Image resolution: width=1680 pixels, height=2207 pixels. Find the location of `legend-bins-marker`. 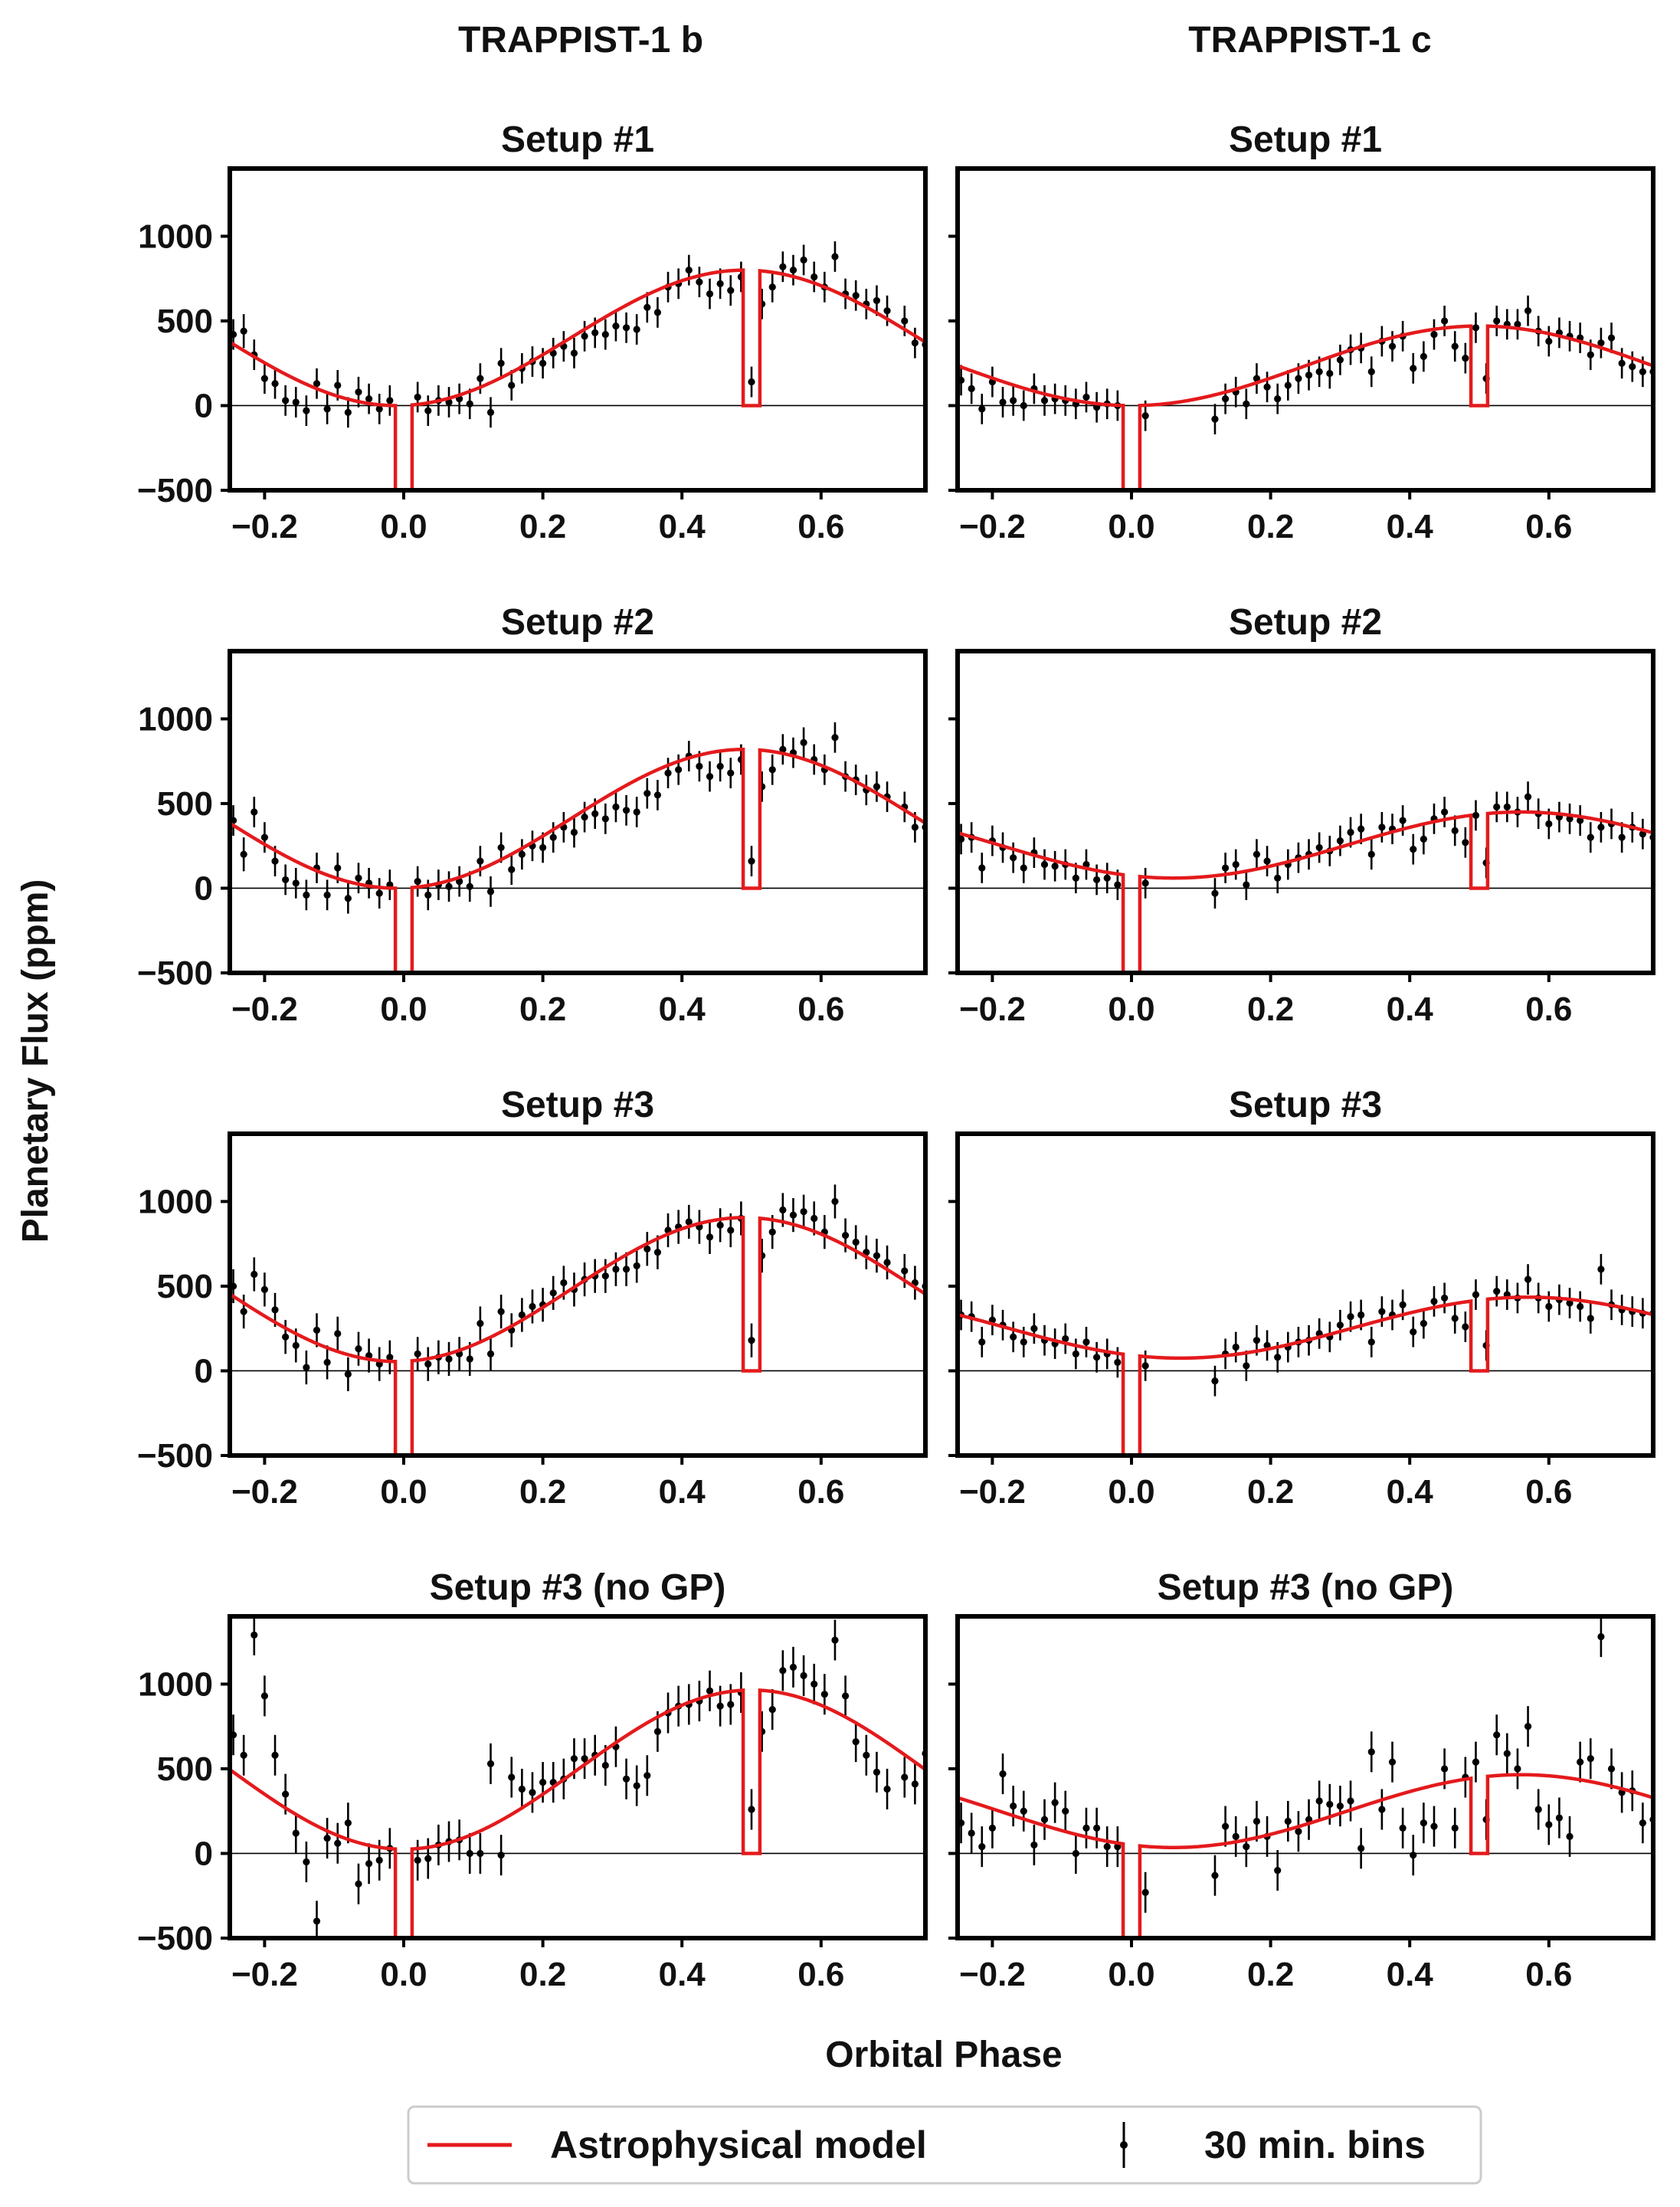

legend-bins-marker is located at coordinates (1124, 2145).